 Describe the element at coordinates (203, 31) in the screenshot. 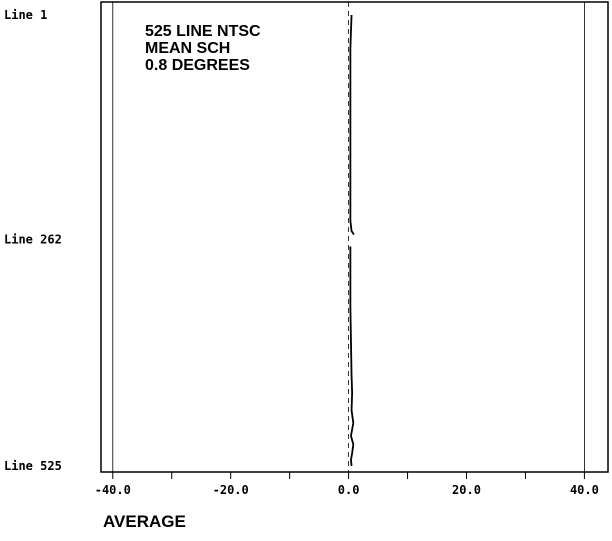

I see `annotation-line: 525 LINE NTSC` at that location.